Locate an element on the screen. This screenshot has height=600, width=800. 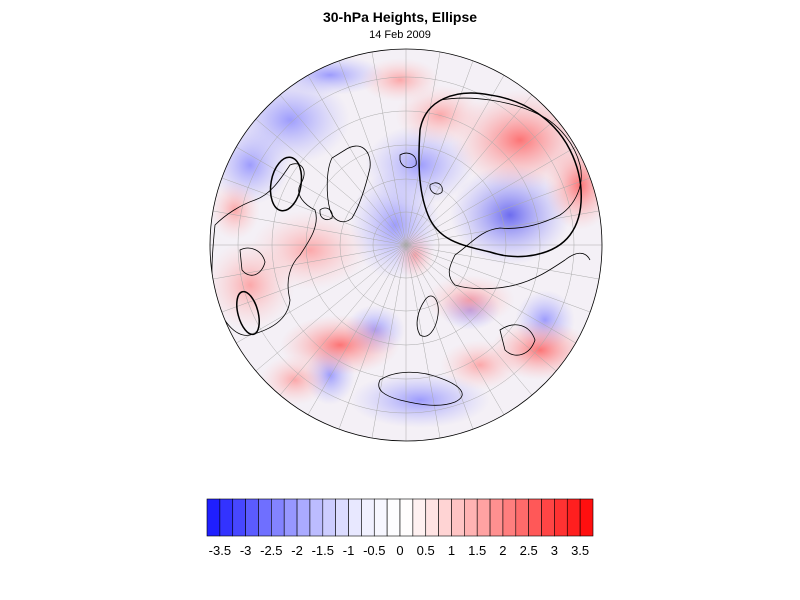
colorbar-tick-label: 0 is located at coordinates (400, 550).